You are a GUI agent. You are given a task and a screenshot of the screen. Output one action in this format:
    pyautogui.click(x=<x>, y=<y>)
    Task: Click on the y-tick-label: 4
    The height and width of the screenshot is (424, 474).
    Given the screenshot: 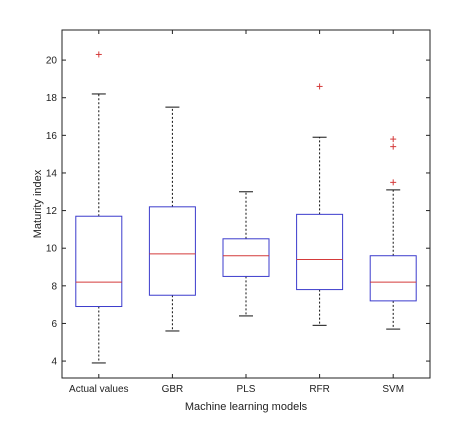 What is the action you would take?
    pyautogui.click(x=54, y=362)
    